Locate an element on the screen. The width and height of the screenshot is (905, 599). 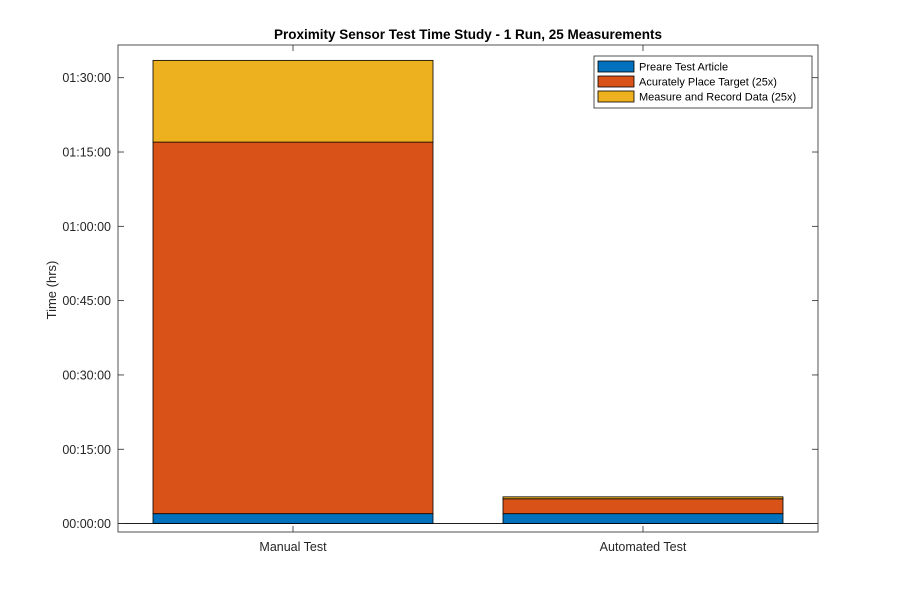
y-tick-label: 00:15:00 is located at coordinates (86, 450).